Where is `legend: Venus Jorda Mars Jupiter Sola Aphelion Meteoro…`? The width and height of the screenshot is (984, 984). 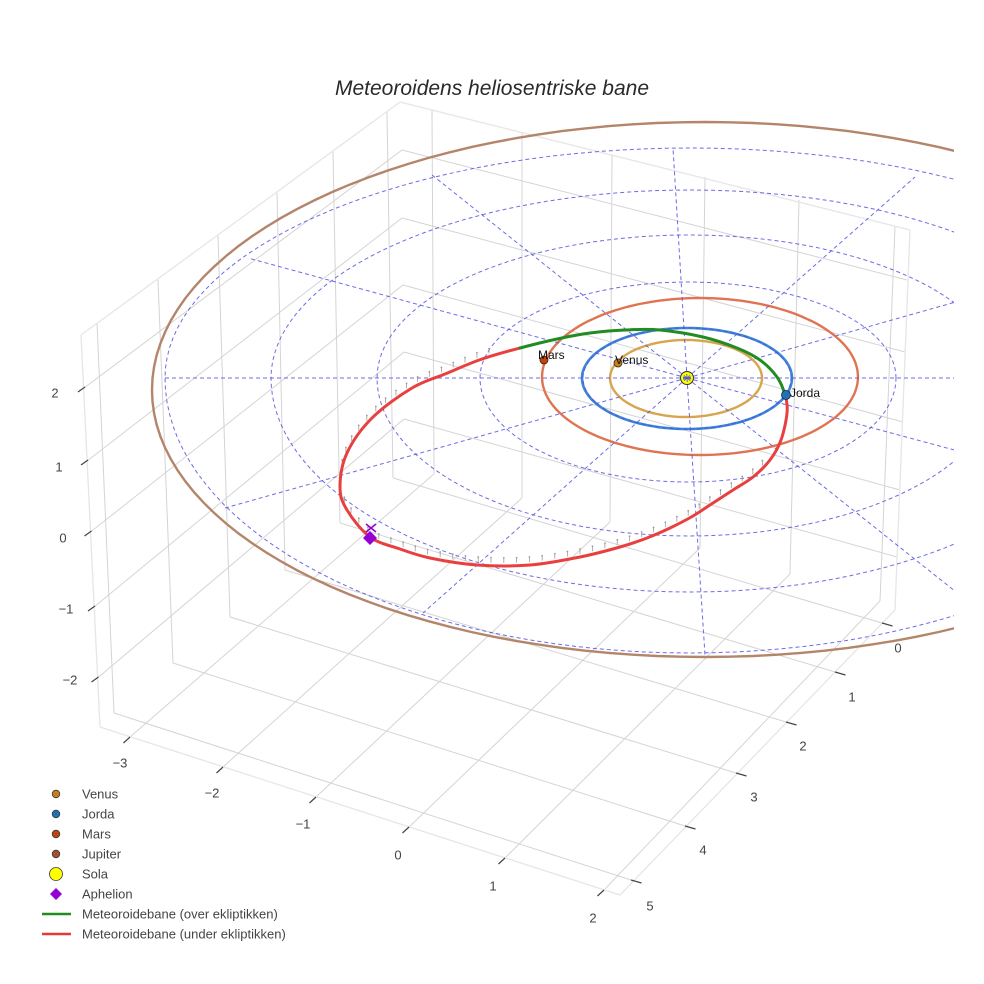 legend: Venus Jorda Mars Jupiter Sola Aphelion Meteoro… is located at coordinates (173, 864).